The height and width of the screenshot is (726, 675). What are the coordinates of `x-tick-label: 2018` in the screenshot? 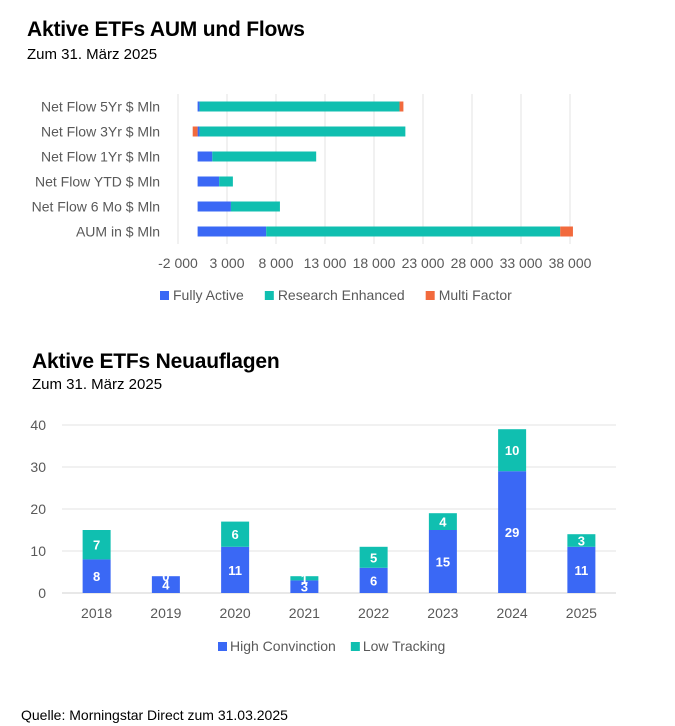 It's located at (96, 613).